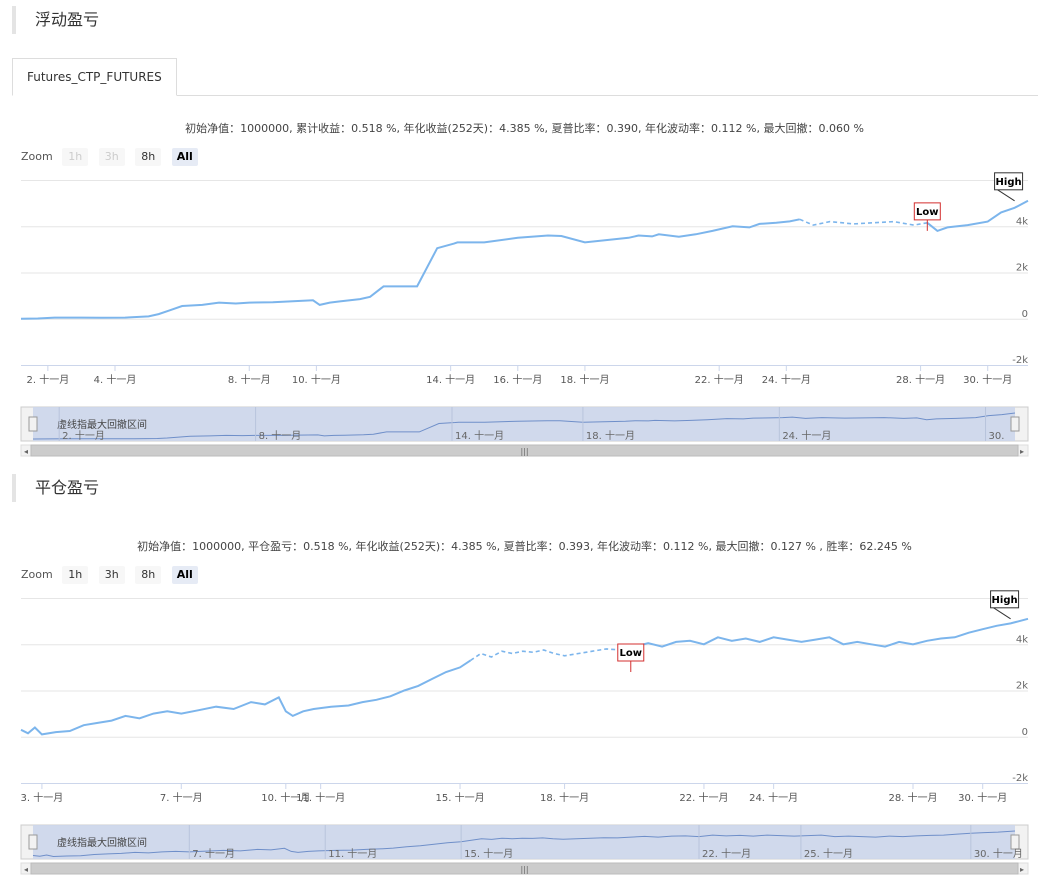 Image resolution: width=1049 pixels, height=883 pixels. I want to click on navigator-tick-label: 30. 十一月, so click(998, 853).